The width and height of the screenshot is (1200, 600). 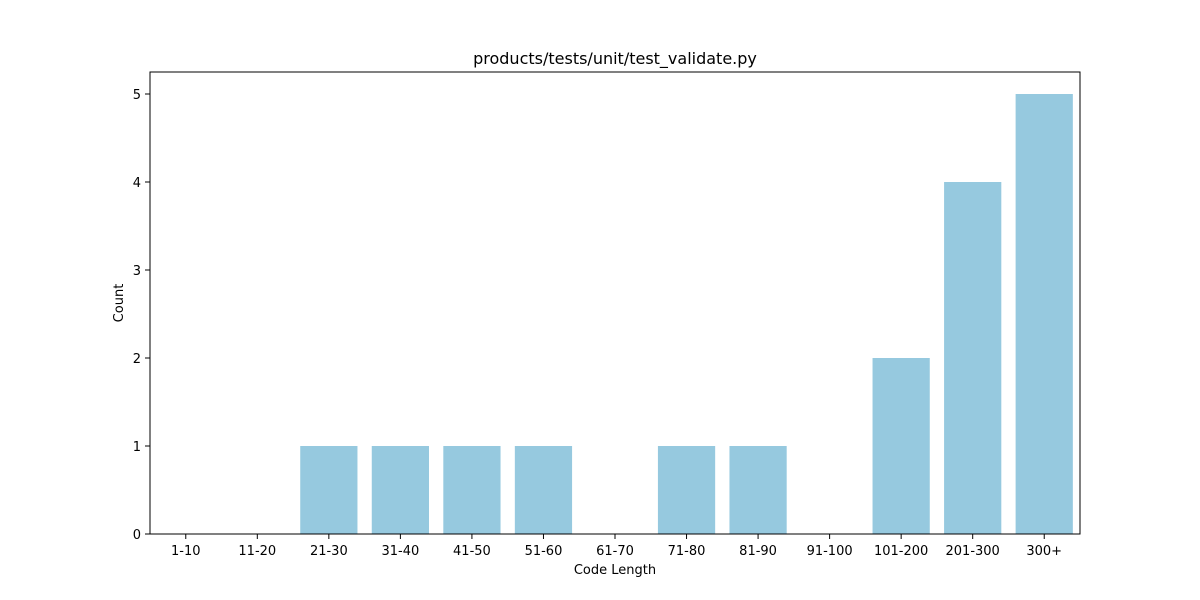 I want to click on x-tick-label: 91-100, so click(x=830, y=551).